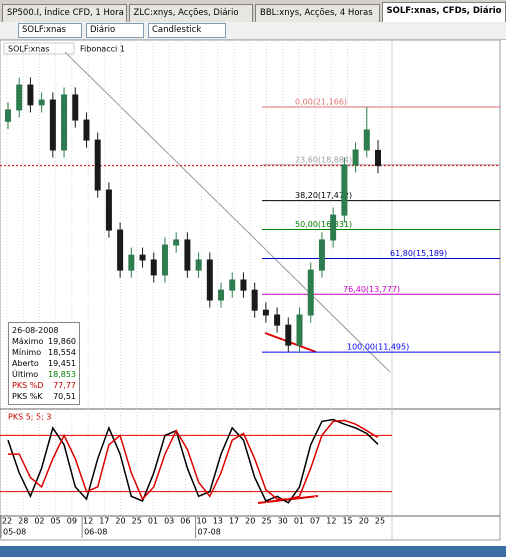 This screenshot has height=557, width=506. I want to click on info-label: PKS %D, so click(28, 385).